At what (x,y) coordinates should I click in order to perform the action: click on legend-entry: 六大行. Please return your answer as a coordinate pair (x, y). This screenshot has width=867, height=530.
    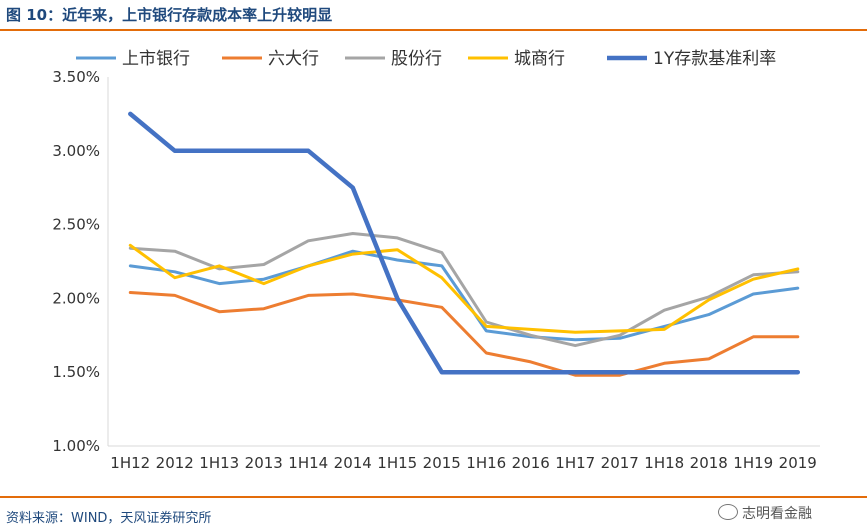
    Looking at the image, I should click on (293, 59).